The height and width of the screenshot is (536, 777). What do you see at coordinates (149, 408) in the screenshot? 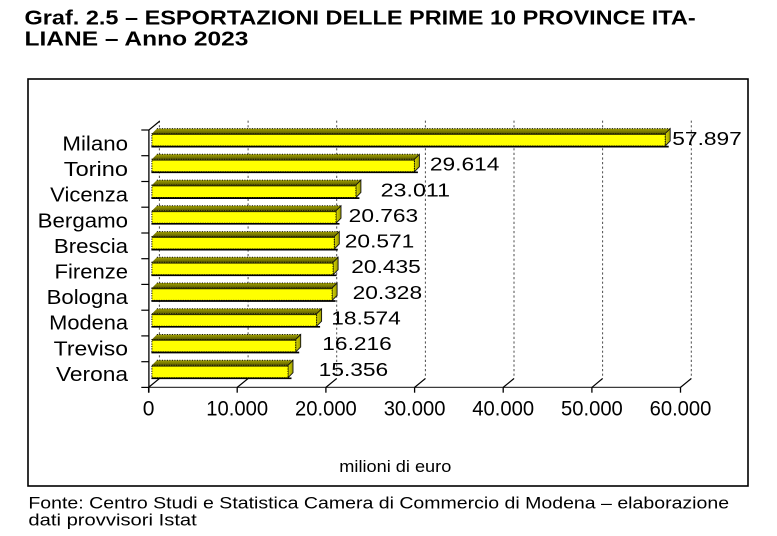
I see `svg-text: 0` at bounding box center [149, 408].